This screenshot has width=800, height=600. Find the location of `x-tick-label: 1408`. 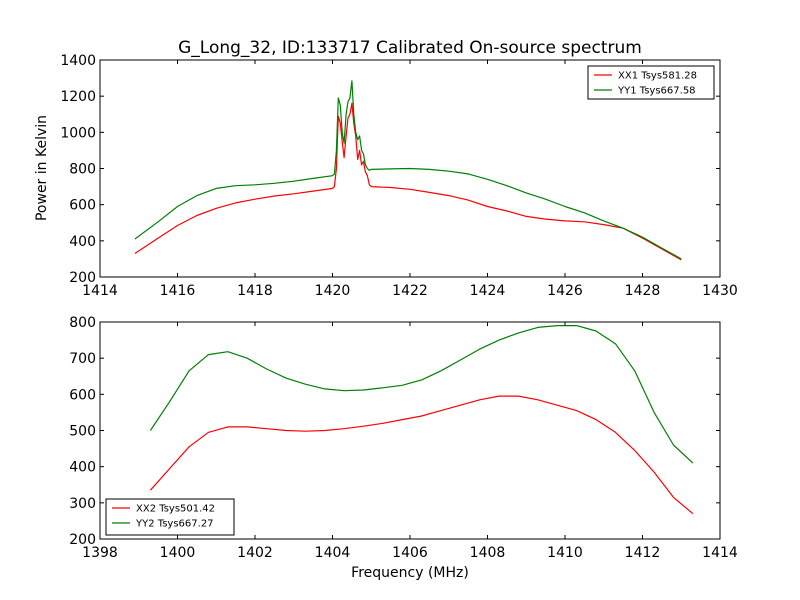

x-tick-label: 1408 is located at coordinates (488, 553).